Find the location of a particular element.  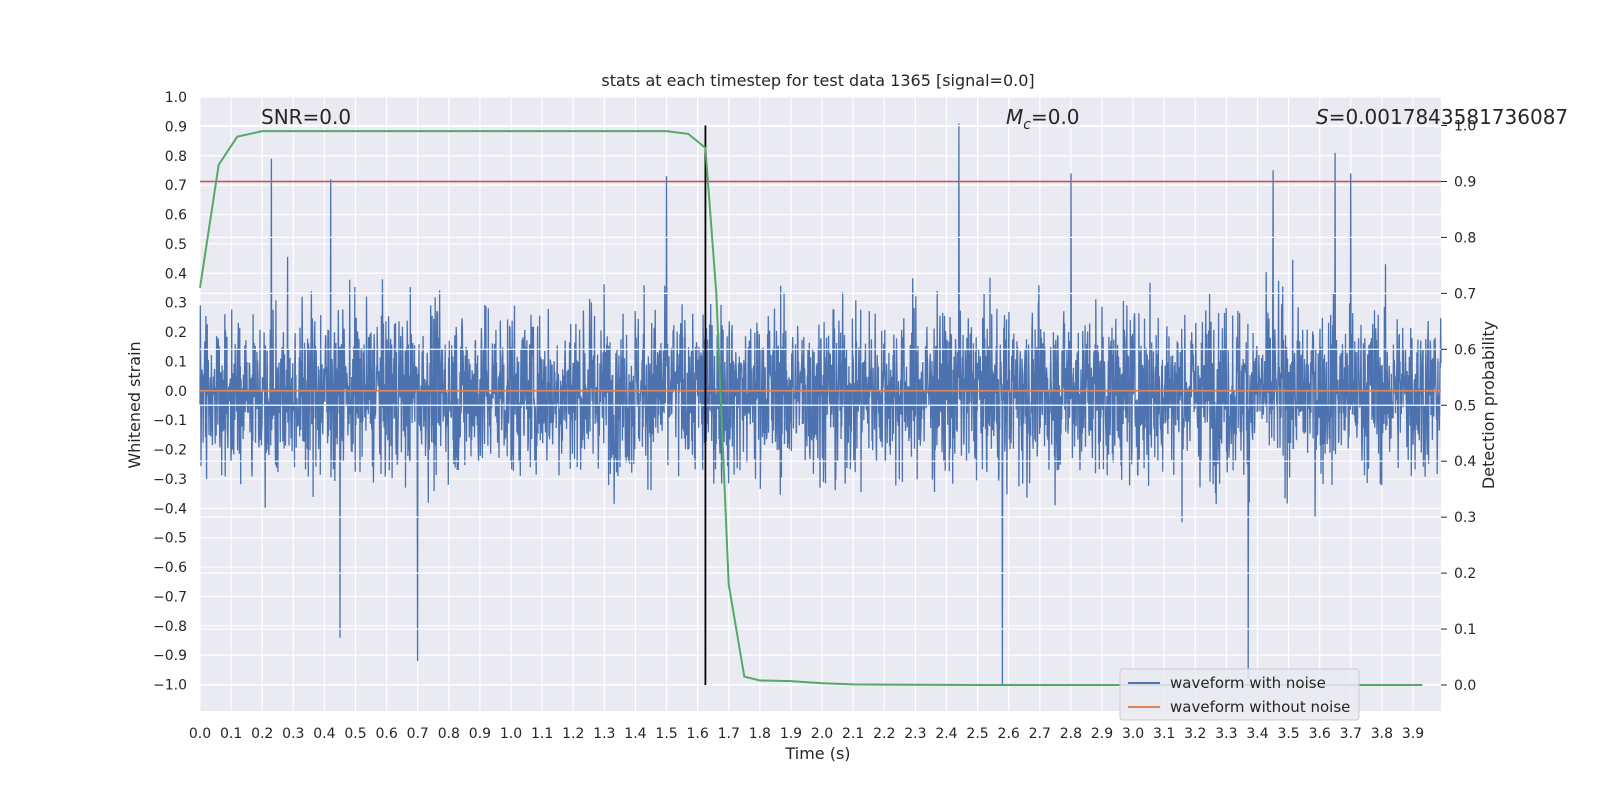

y2-tick-label: 0.6 is located at coordinates (1465, 350).